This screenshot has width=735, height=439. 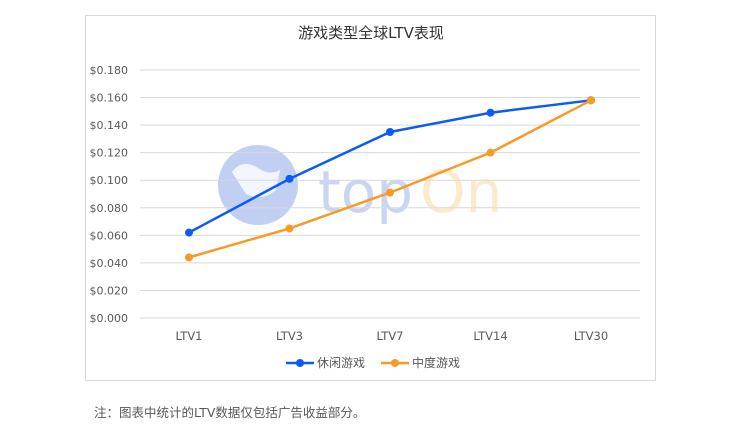 What do you see at coordinates (109, 318) in the screenshot?
I see `y-tick-label: $0.000` at bounding box center [109, 318].